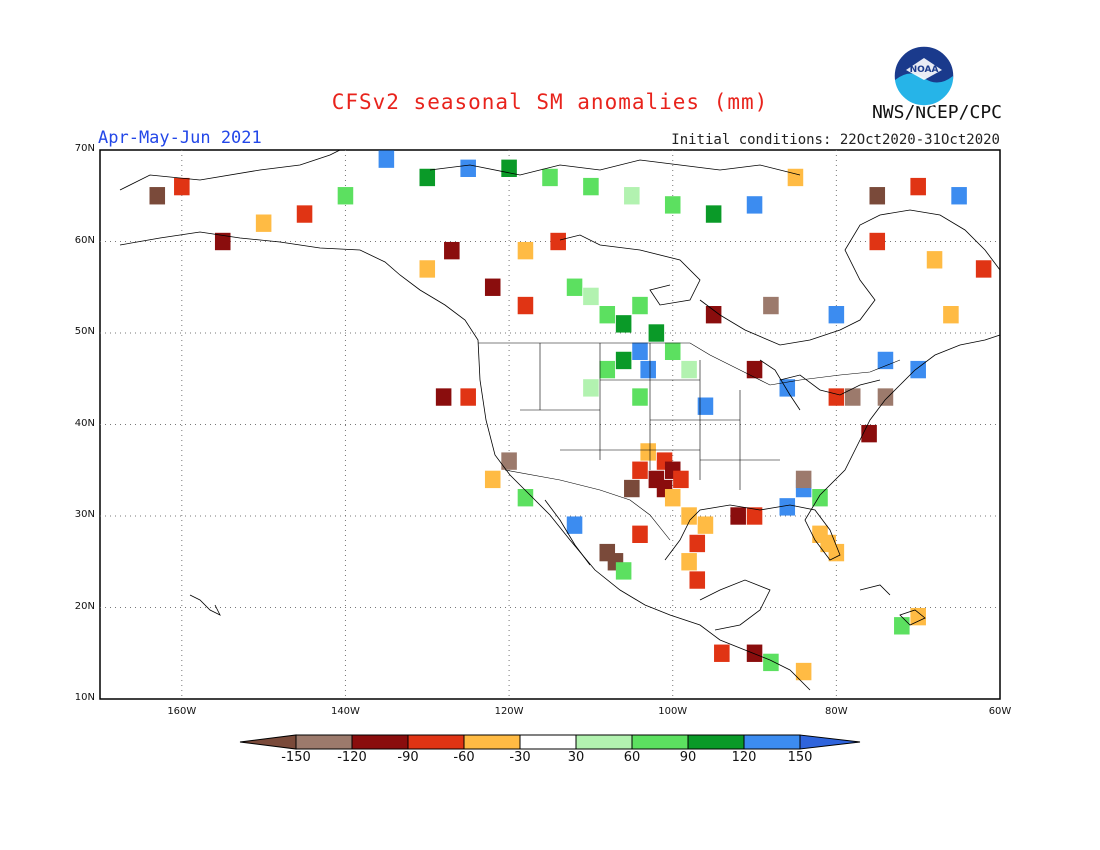 The image size is (1100, 850). Describe the element at coordinates (352, 757) in the screenshot. I see `colorbar-label: -120` at that location.